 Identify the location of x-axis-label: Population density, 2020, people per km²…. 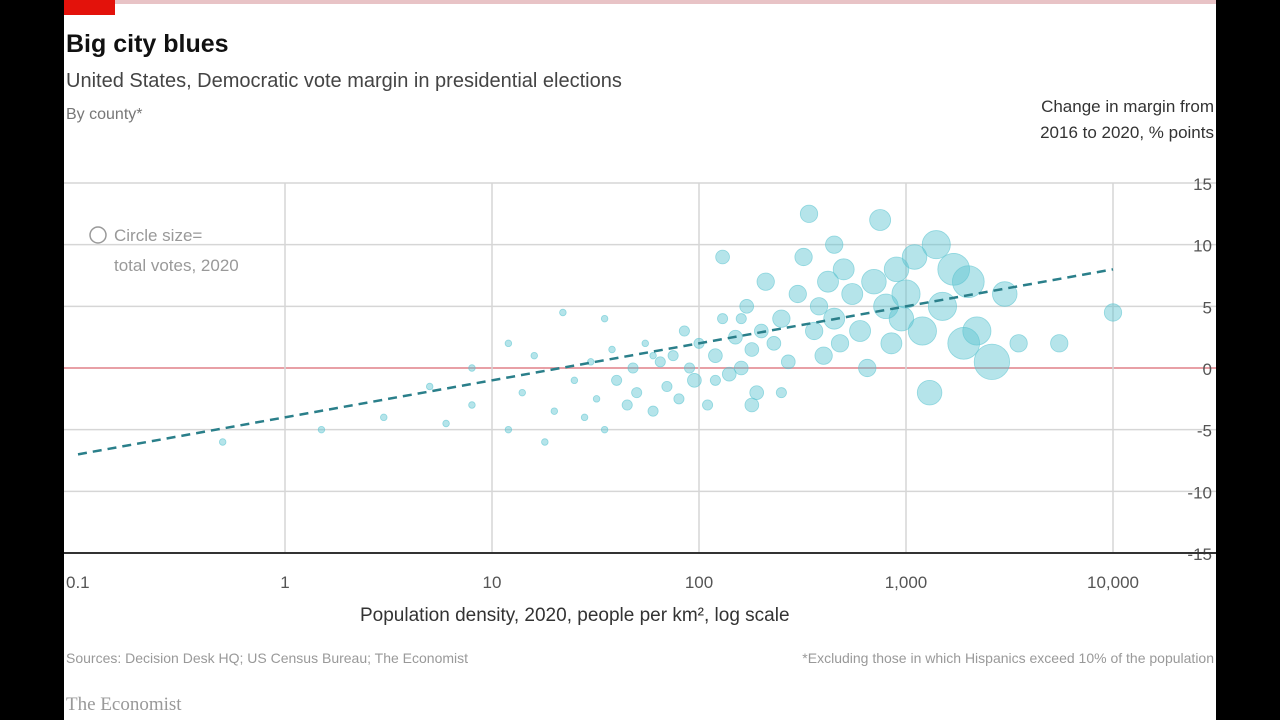
(575, 615).